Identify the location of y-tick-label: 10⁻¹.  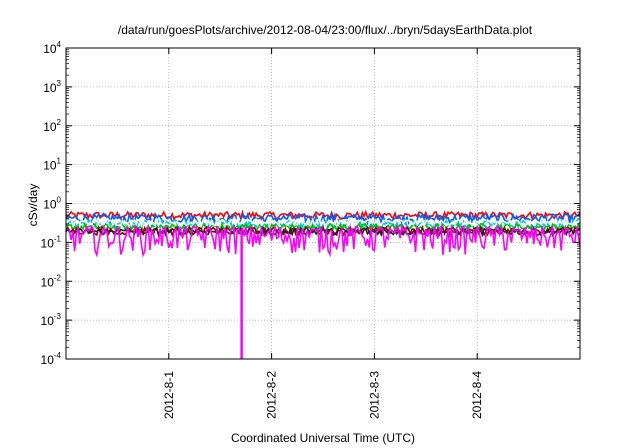
(51, 242).